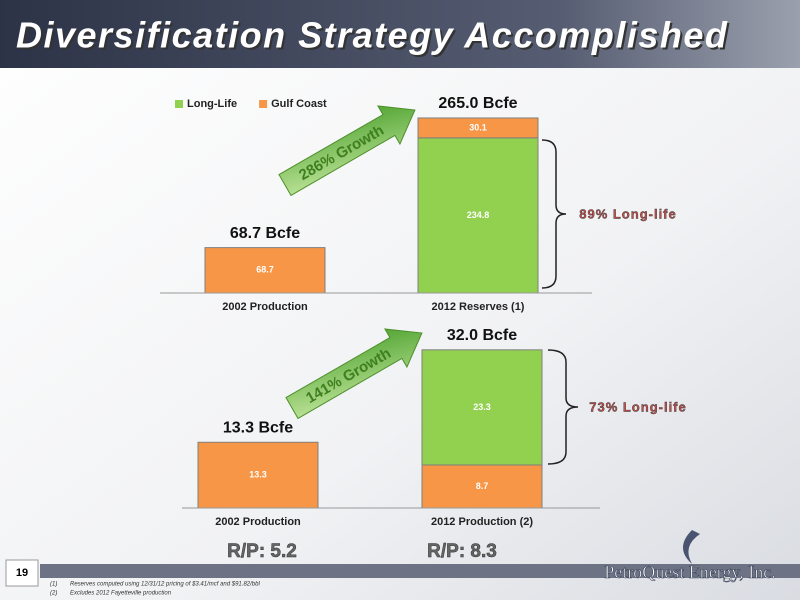  Describe the element at coordinates (689, 572) in the screenshot. I see `logo: PetroQuest Energy, Inc.` at that location.